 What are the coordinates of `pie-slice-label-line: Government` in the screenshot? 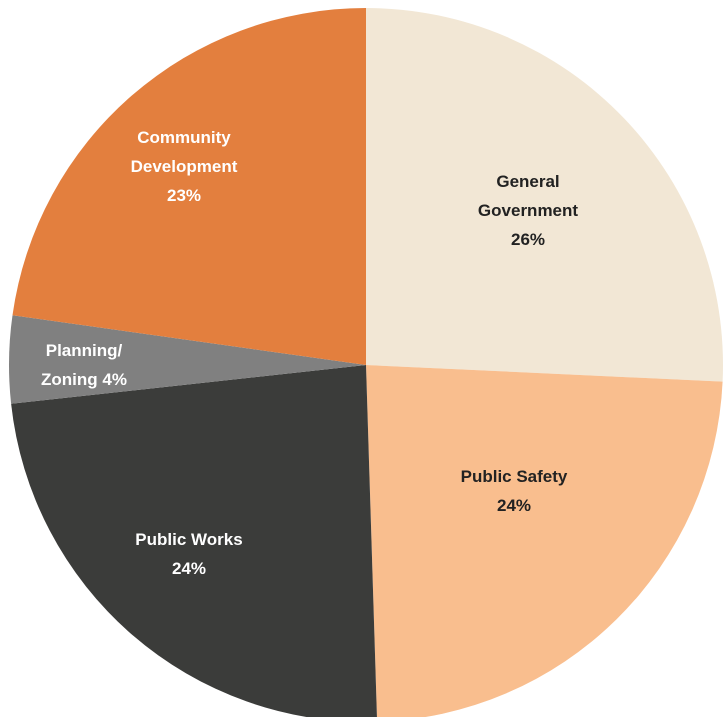 It's located at (528, 210).